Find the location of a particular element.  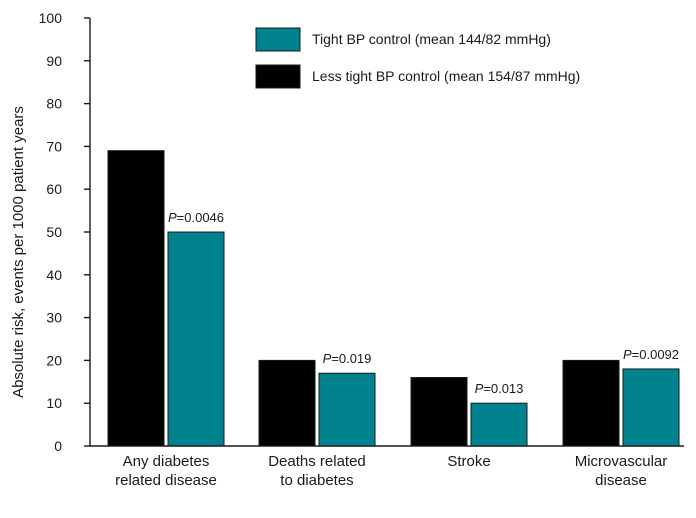

p-value-label: P=0.0046 is located at coordinates (196, 217).